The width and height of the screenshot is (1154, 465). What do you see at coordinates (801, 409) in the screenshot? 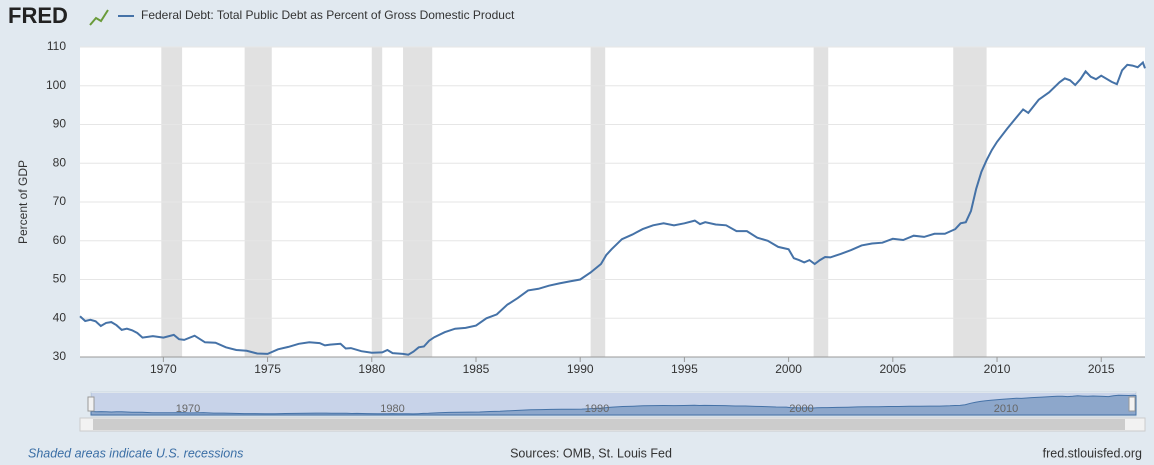
I see `navigator-label: 2000` at bounding box center [801, 409].